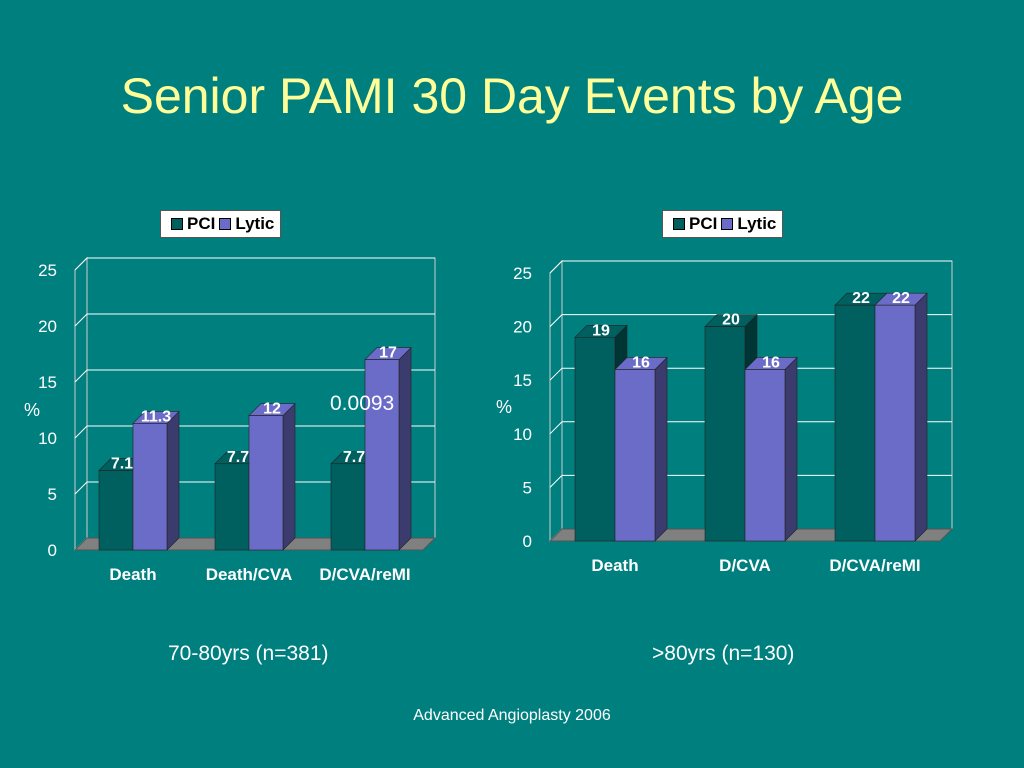 Image resolution: width=1024 pixels, height=768 pixels. Describe the element at coordinates (122, 463) in the screenshot. I see `data-label: 7.1` at that location.